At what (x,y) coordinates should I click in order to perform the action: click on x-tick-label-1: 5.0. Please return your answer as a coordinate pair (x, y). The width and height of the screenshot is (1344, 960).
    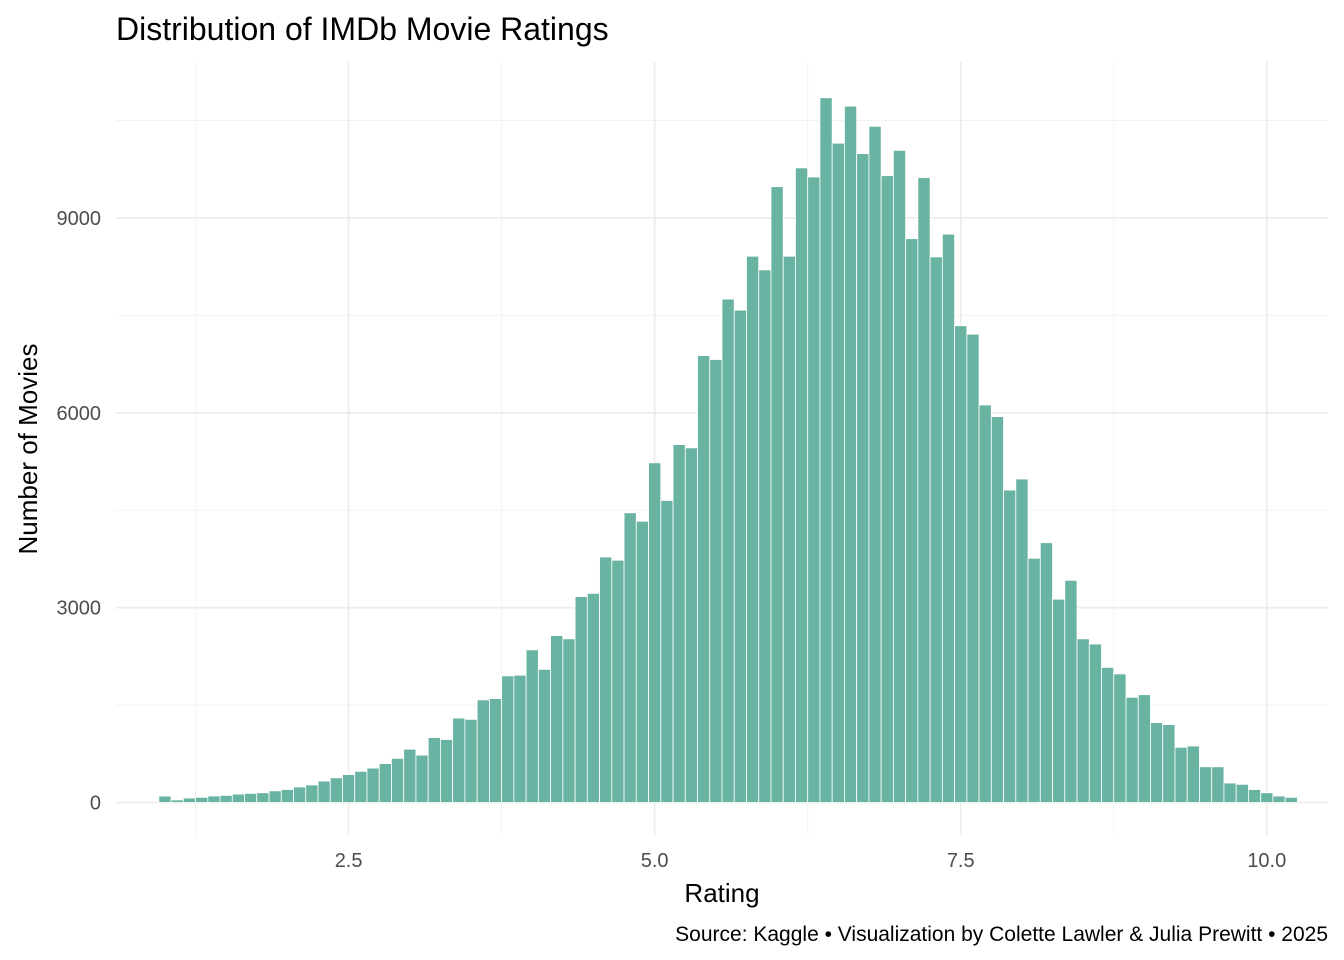
    Looking at the image, I should click on (655, 861).